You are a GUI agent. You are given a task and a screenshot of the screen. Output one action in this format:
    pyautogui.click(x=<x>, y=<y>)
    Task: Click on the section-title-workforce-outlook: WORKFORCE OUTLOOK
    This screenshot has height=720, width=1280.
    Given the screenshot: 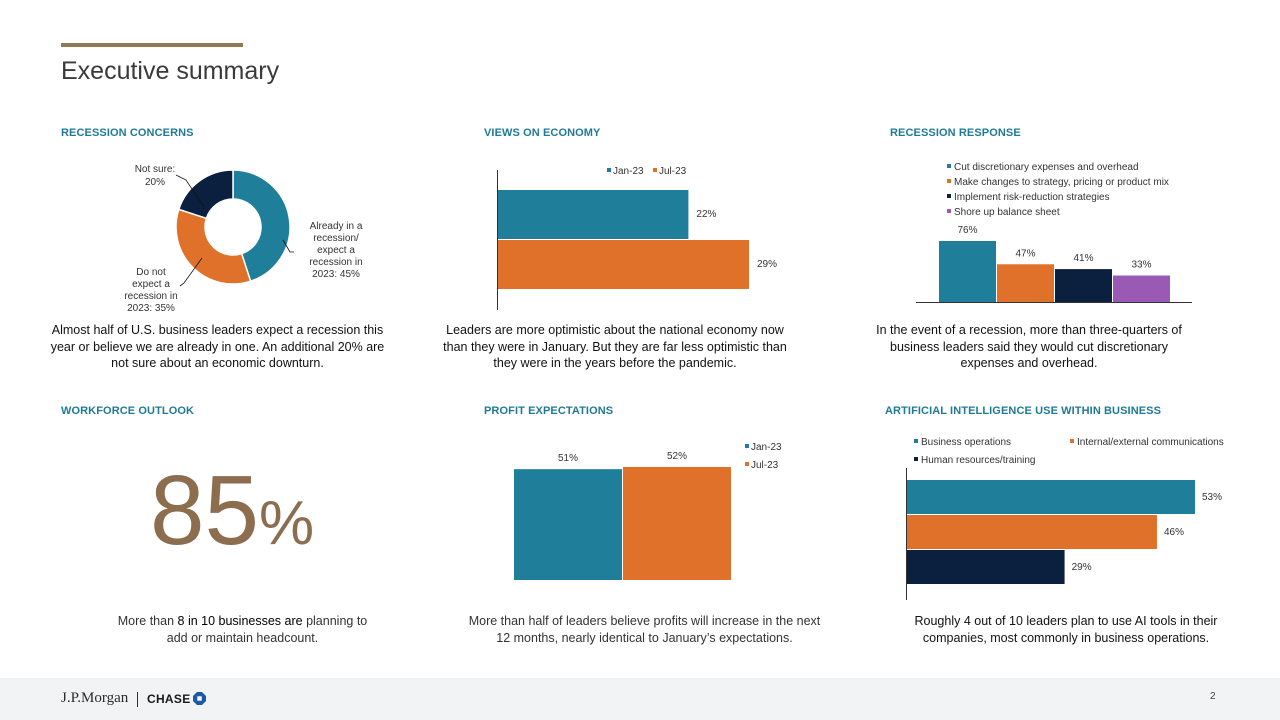 What is the action you would take?
    pyautogui.click(x=128, y=411)
    